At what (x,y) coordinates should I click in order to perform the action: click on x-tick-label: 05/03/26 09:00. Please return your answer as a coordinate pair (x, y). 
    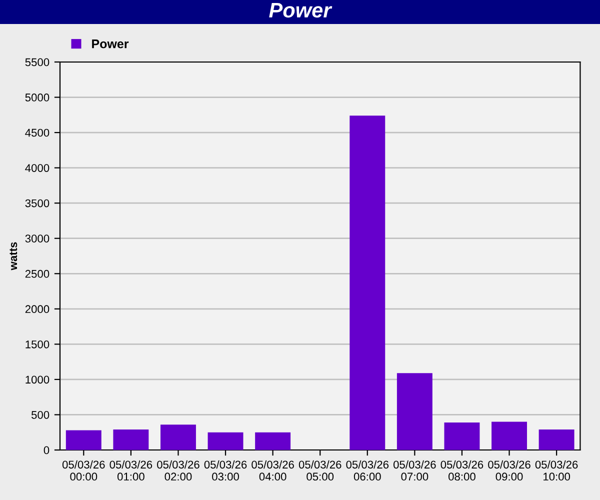
    Looking at the image, I should click on (509, 470).